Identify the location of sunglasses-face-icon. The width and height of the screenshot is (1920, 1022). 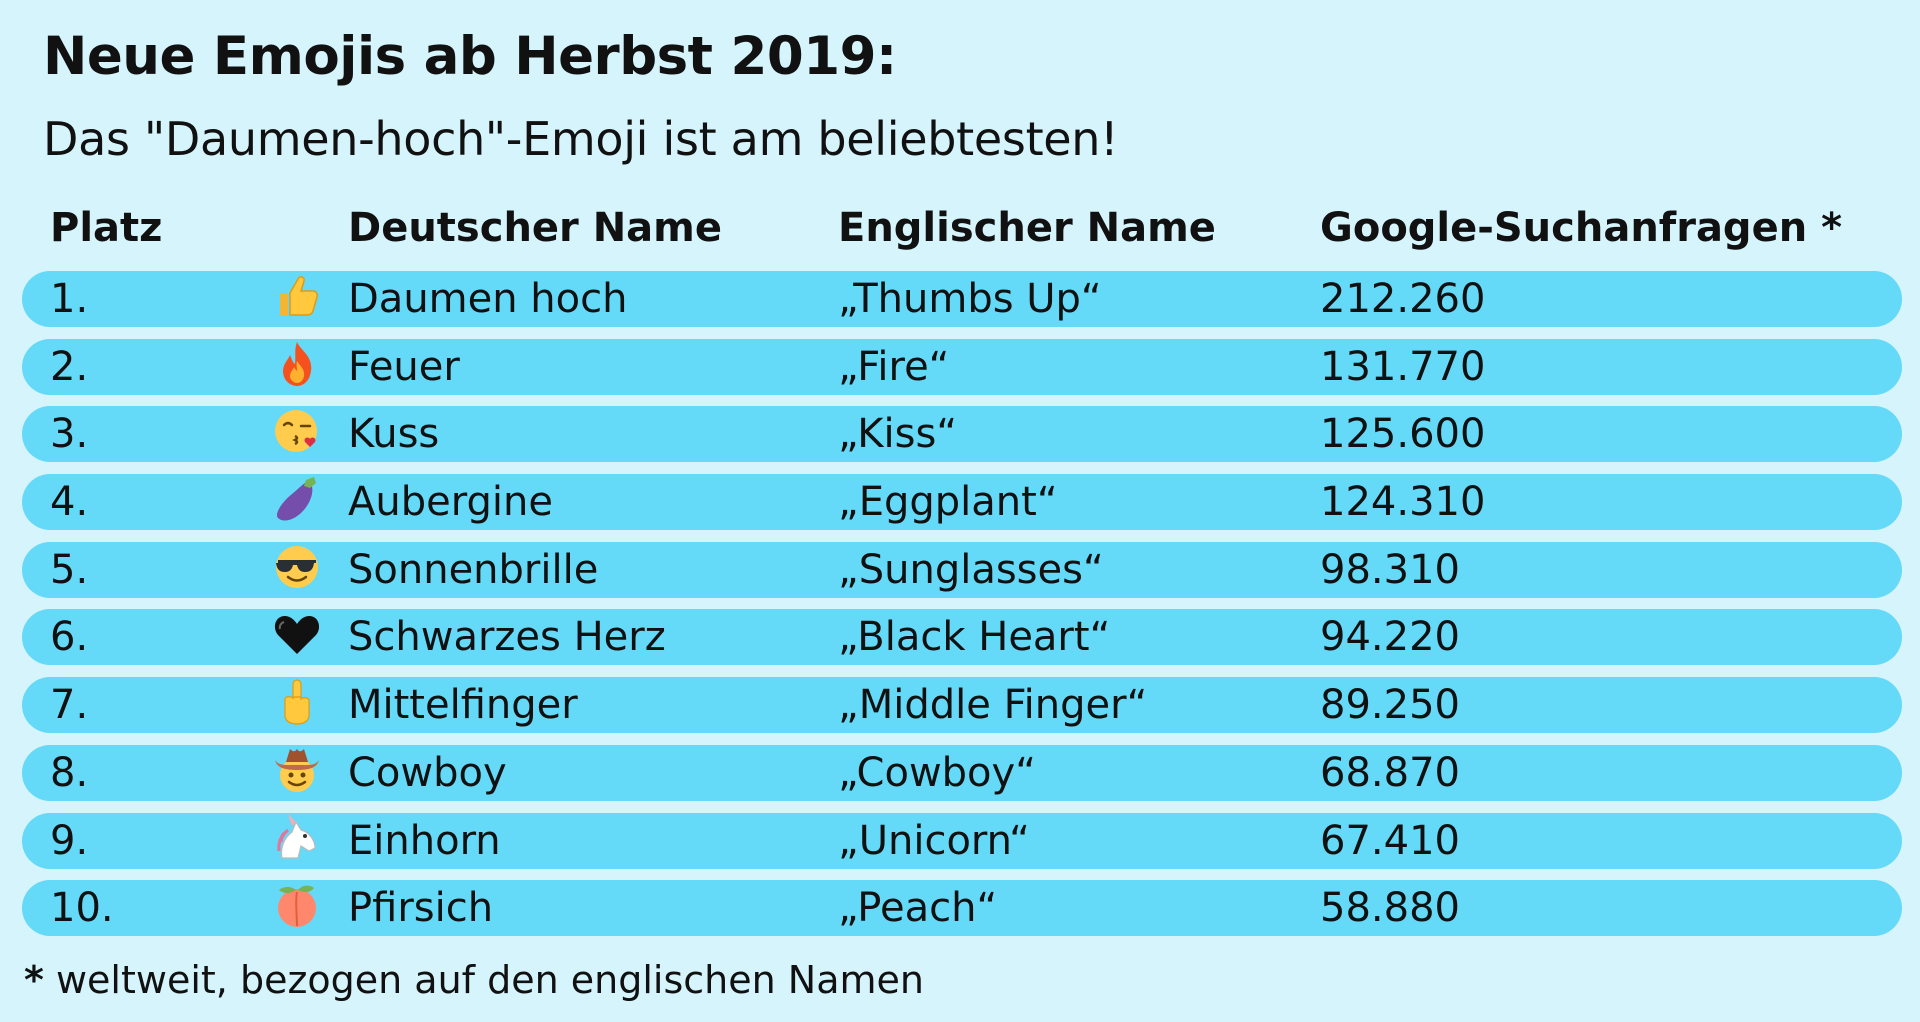
(297, 567).